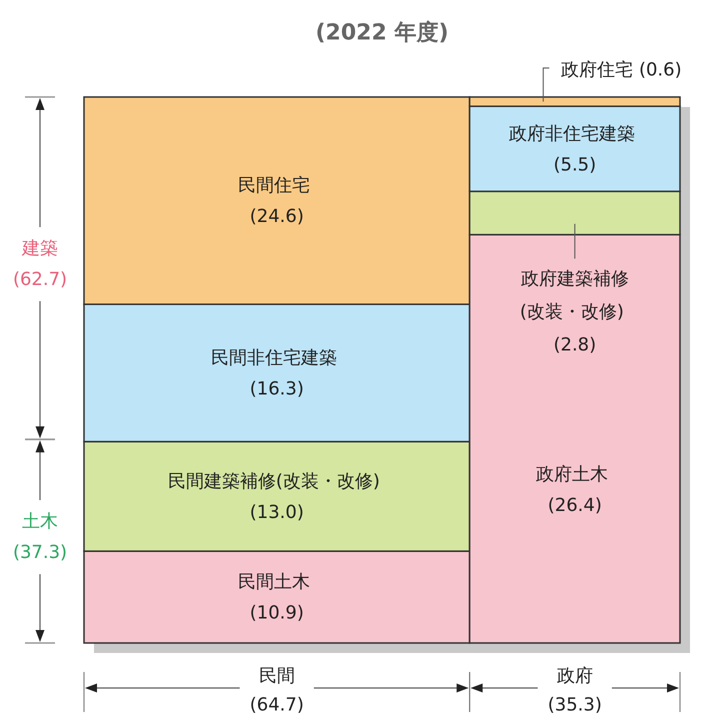 The width and height of the screenshot is (727, 727). What do you see at coordinates (39, 249) in the screenshot?
I see `category-label: 建築` at bounding box center [39, 249].